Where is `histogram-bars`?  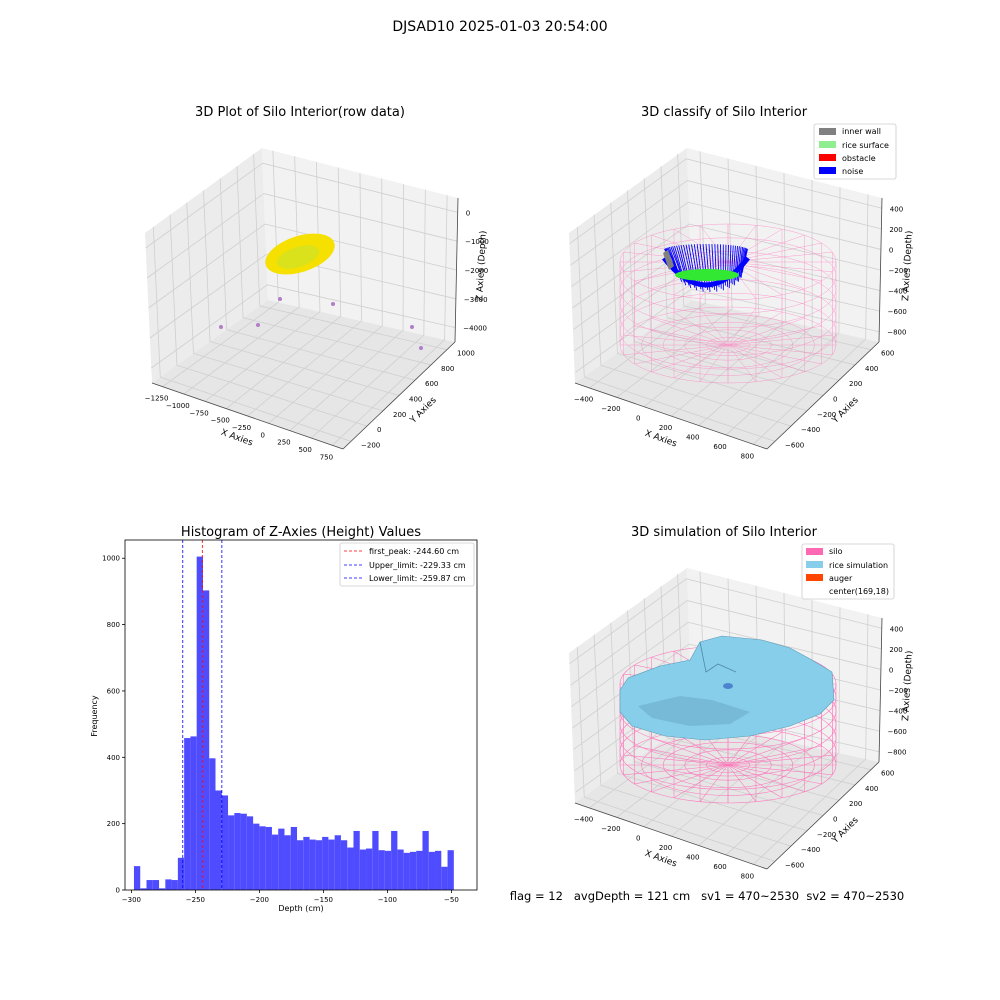 histogram-bars is located at coordinates (293, 723).